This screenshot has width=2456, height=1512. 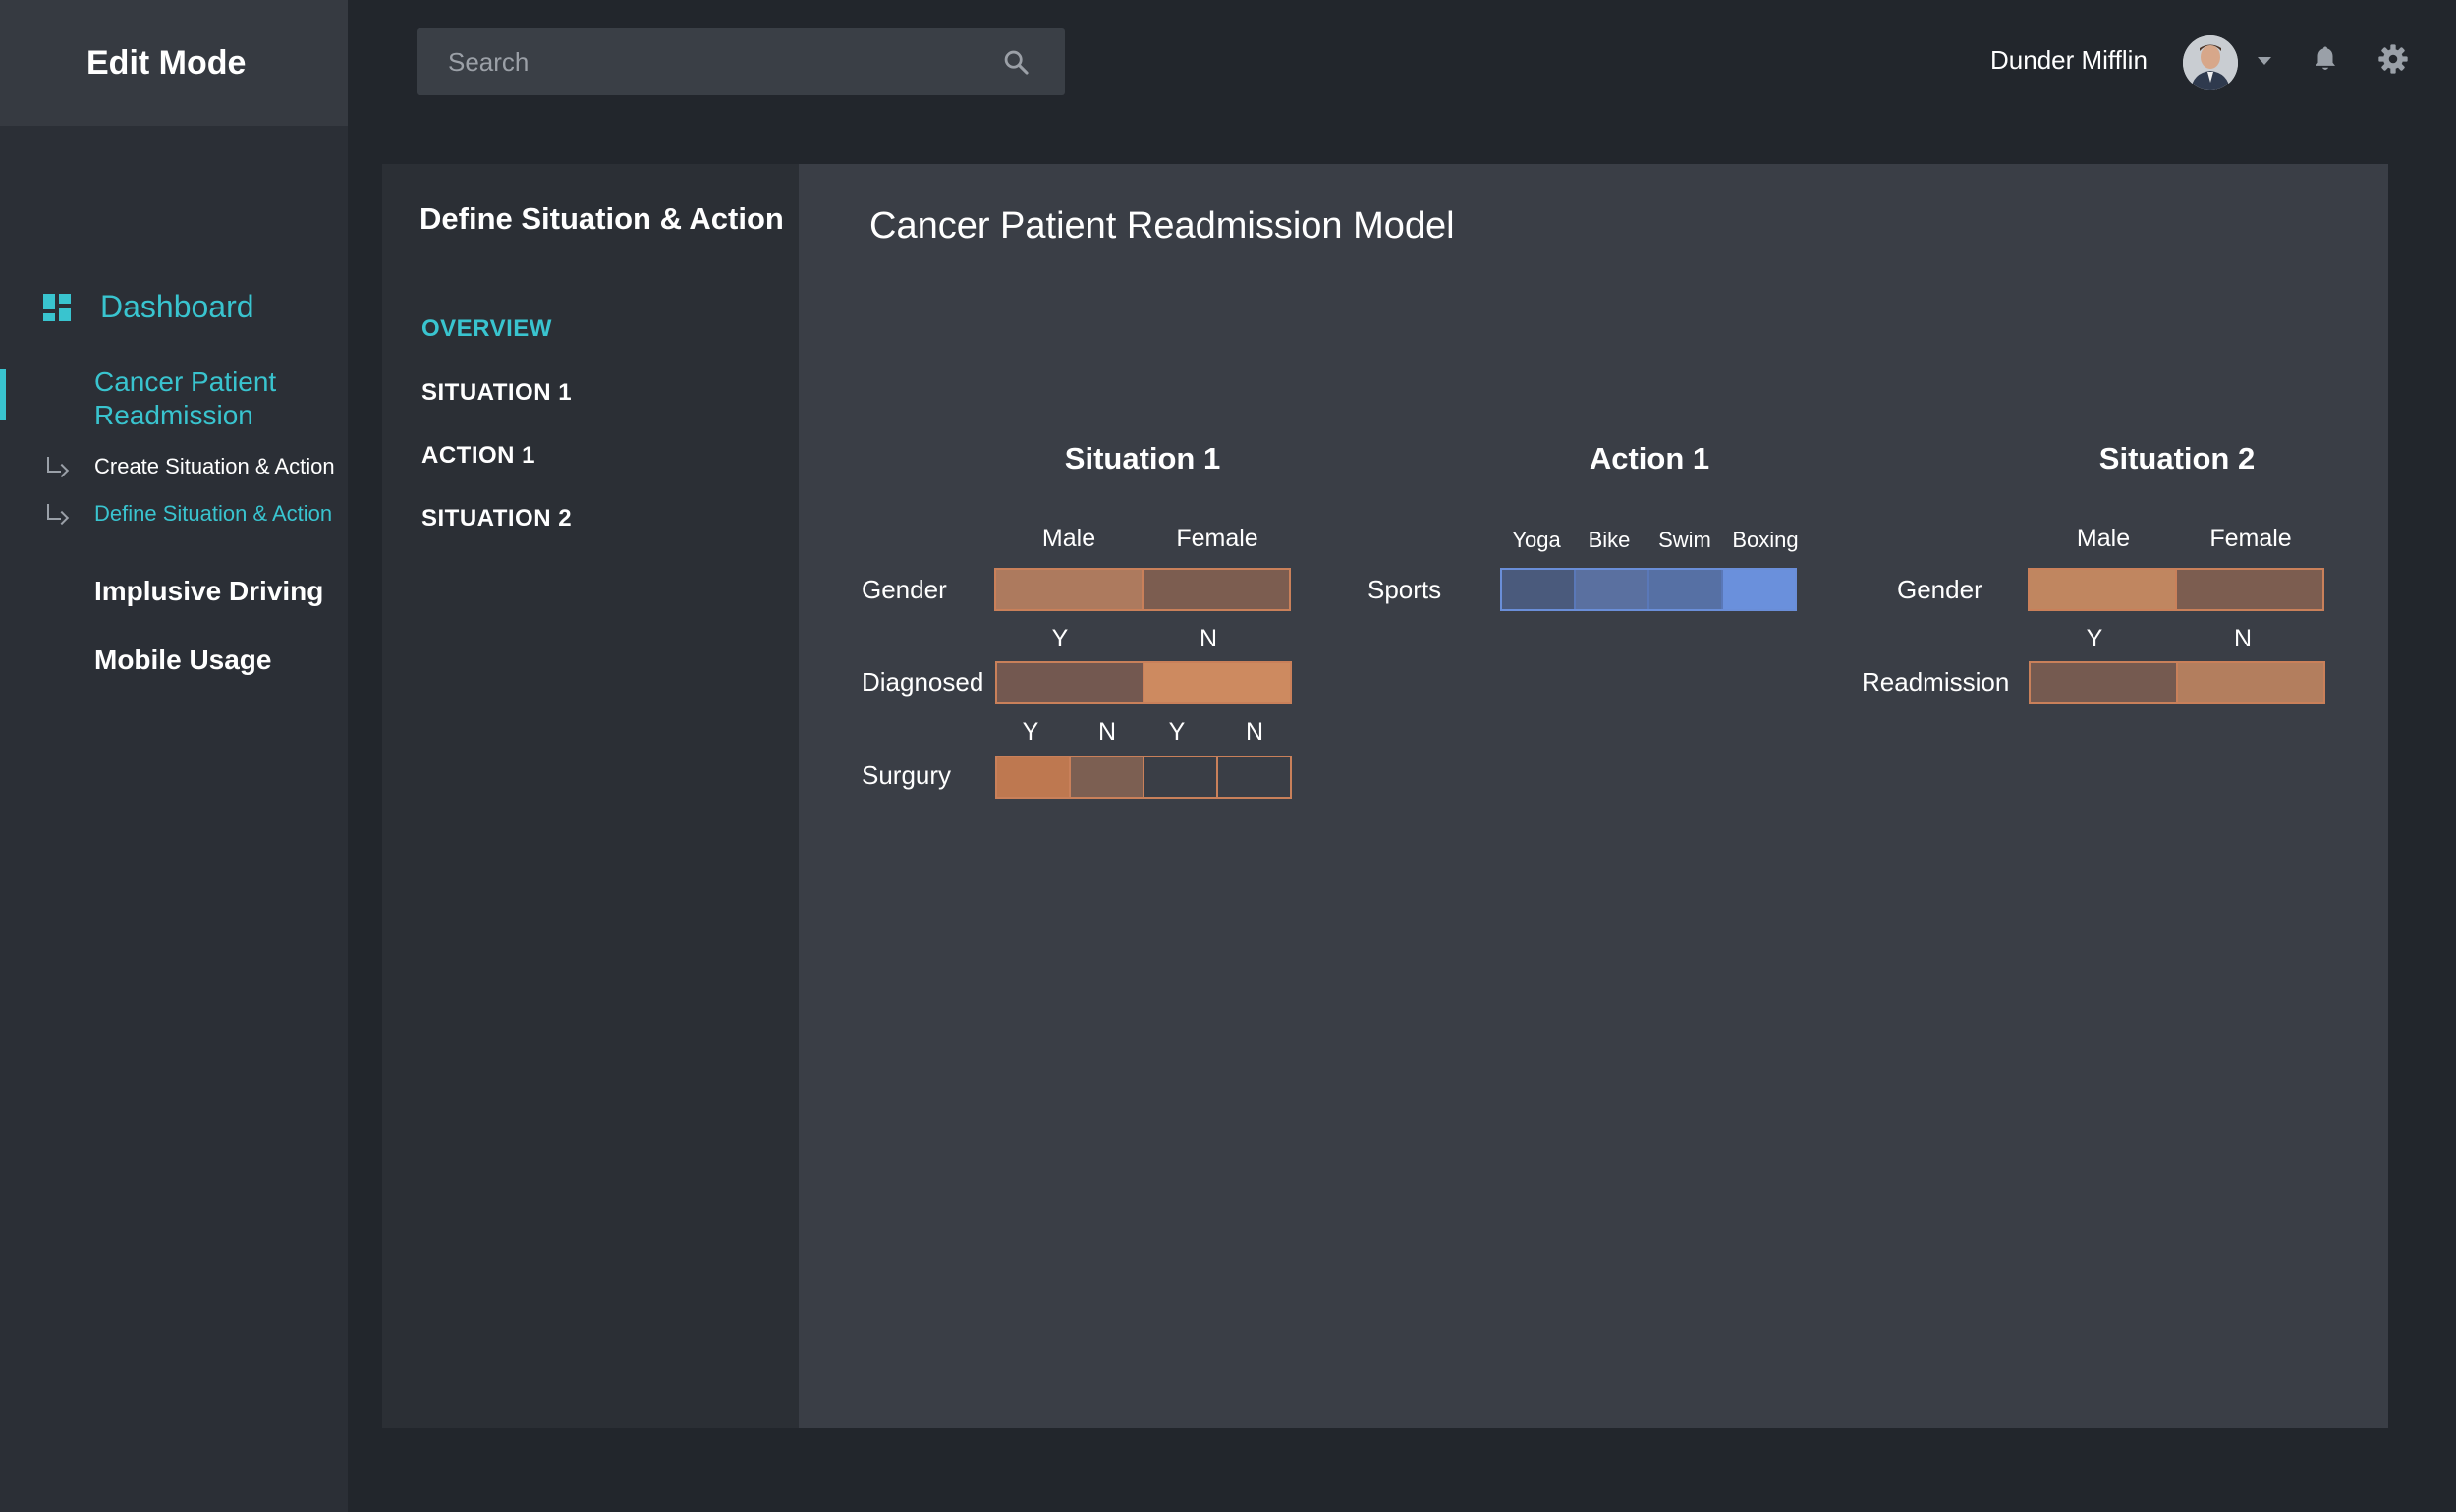 What do you see at coordinates (486, 328) in the screenshot?
I see `menu-overview: OVERVIEW` at bounding box center [486, 328].